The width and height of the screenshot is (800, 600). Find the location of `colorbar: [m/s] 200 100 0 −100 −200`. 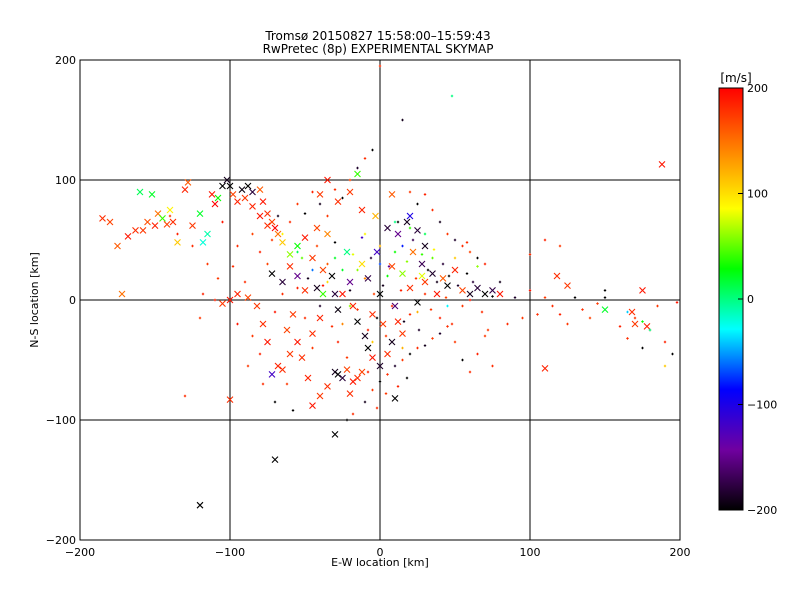

colorbar: [m/s] 200 100 0 −100 −200 is located at coordinates (747, 294).